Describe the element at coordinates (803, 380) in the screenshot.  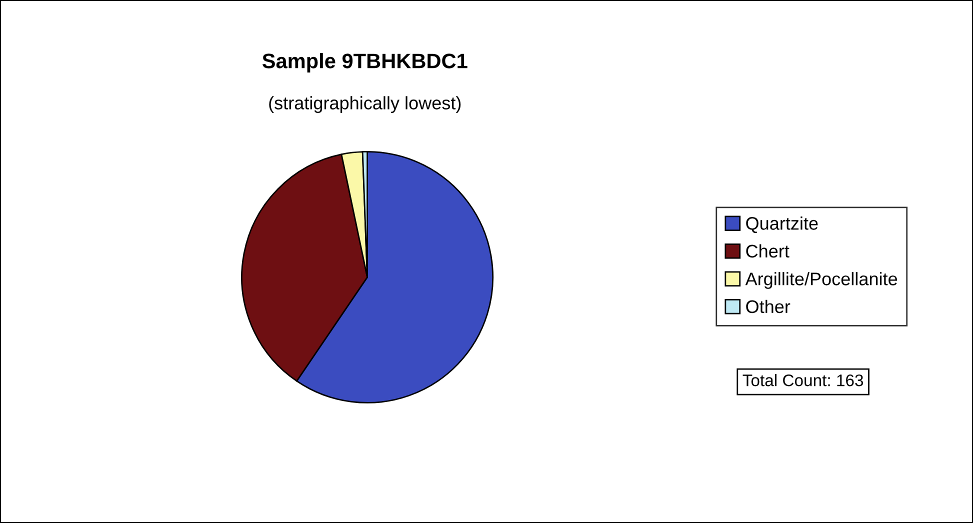
I see `text: Total Count: 163` at that location.